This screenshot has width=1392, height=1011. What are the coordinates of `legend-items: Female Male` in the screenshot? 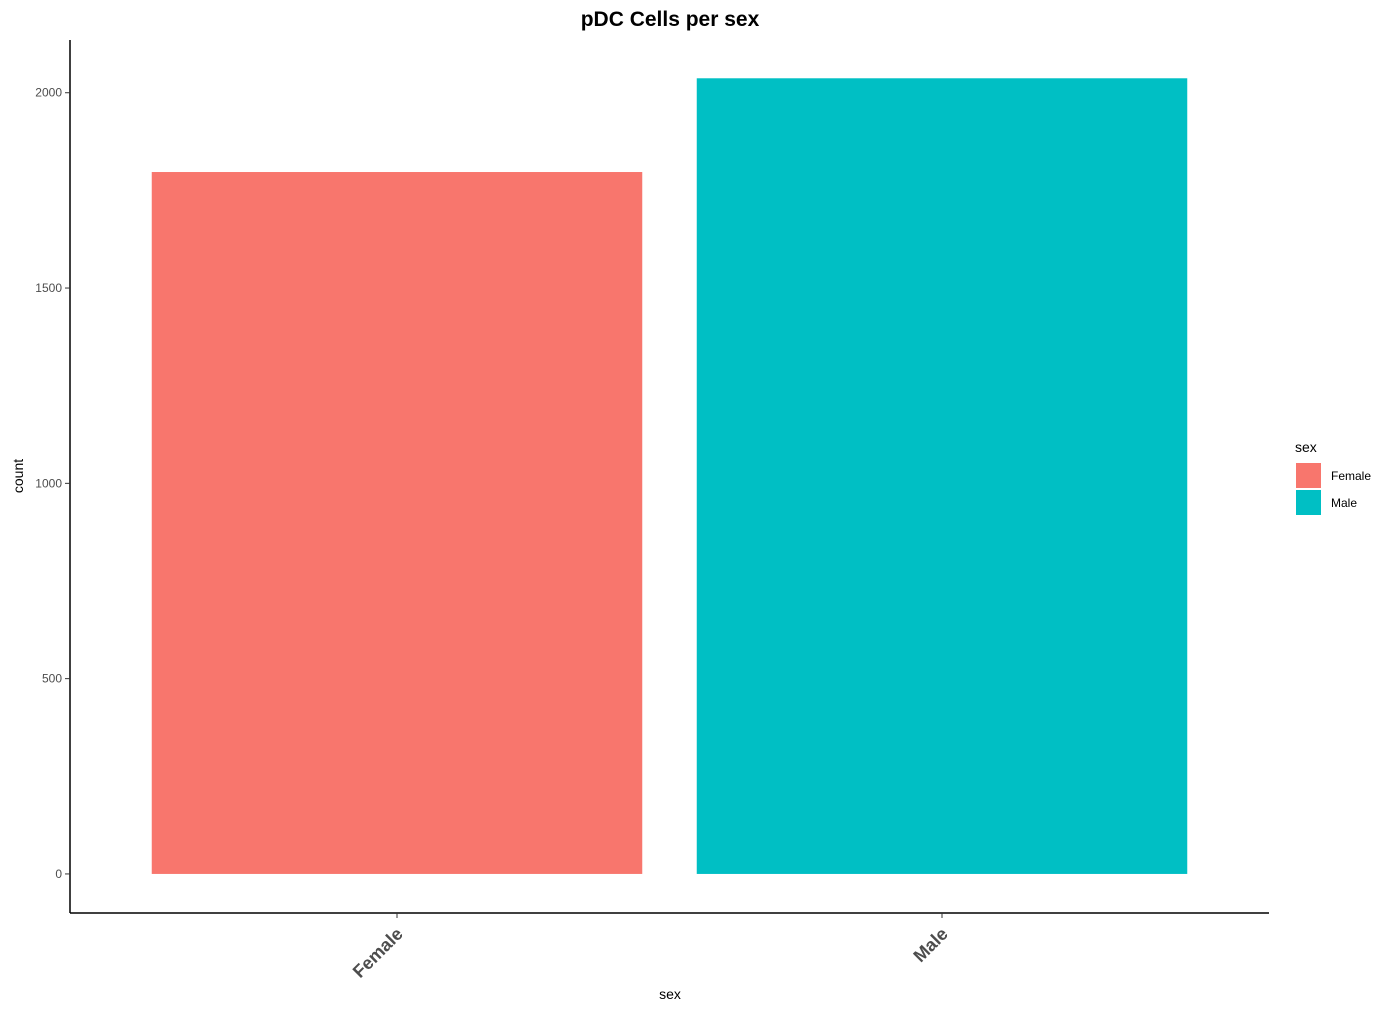 It's located at (1333, 489).